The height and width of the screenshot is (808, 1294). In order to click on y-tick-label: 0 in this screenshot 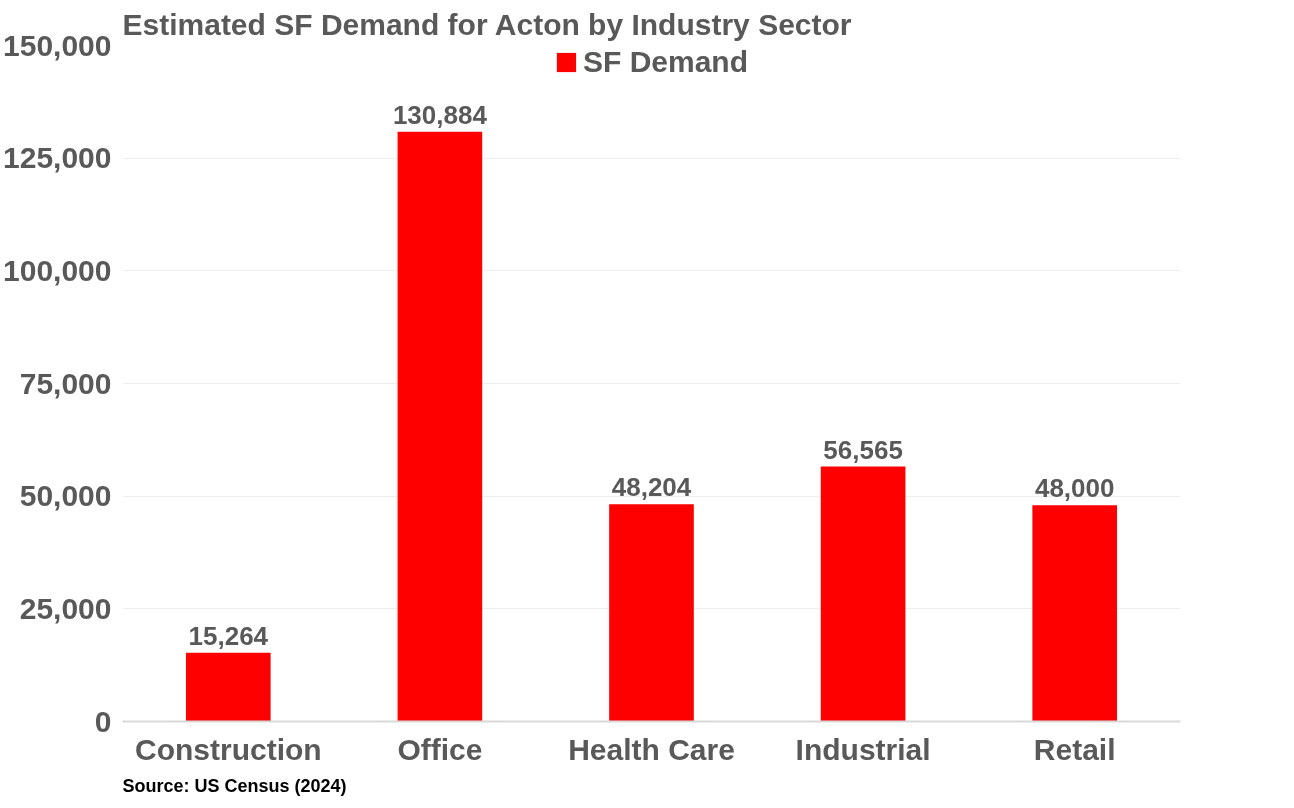, I will do `click(103, 721)`.